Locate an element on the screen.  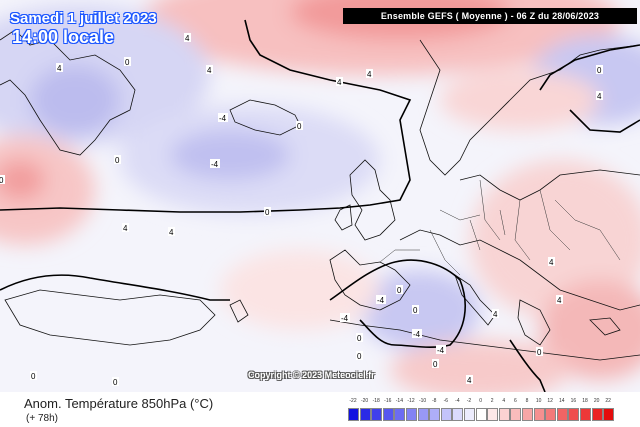
legend-tick-label: 12 is located at coordinates (550, 401).